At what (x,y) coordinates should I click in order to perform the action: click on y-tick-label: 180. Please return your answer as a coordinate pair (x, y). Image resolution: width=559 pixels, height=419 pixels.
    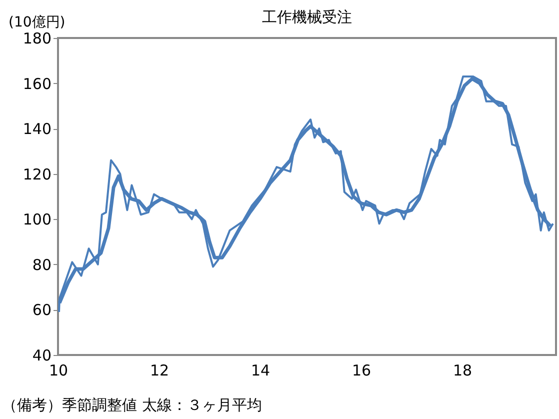
    Looking at the image, I should click on (37, 39).